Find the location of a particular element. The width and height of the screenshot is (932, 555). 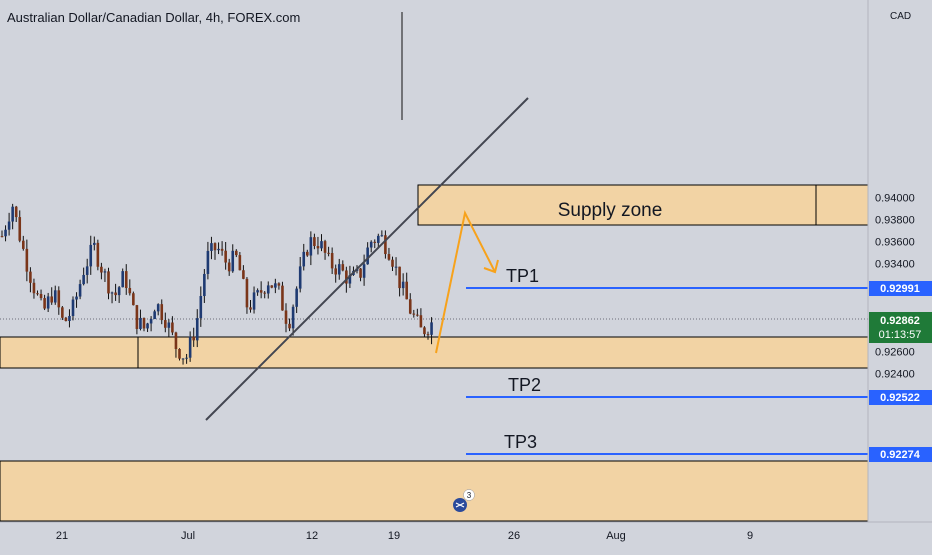

time-axis: 21 Jul 12 19 26 Aug 9 is located at coordinates (404, 536).